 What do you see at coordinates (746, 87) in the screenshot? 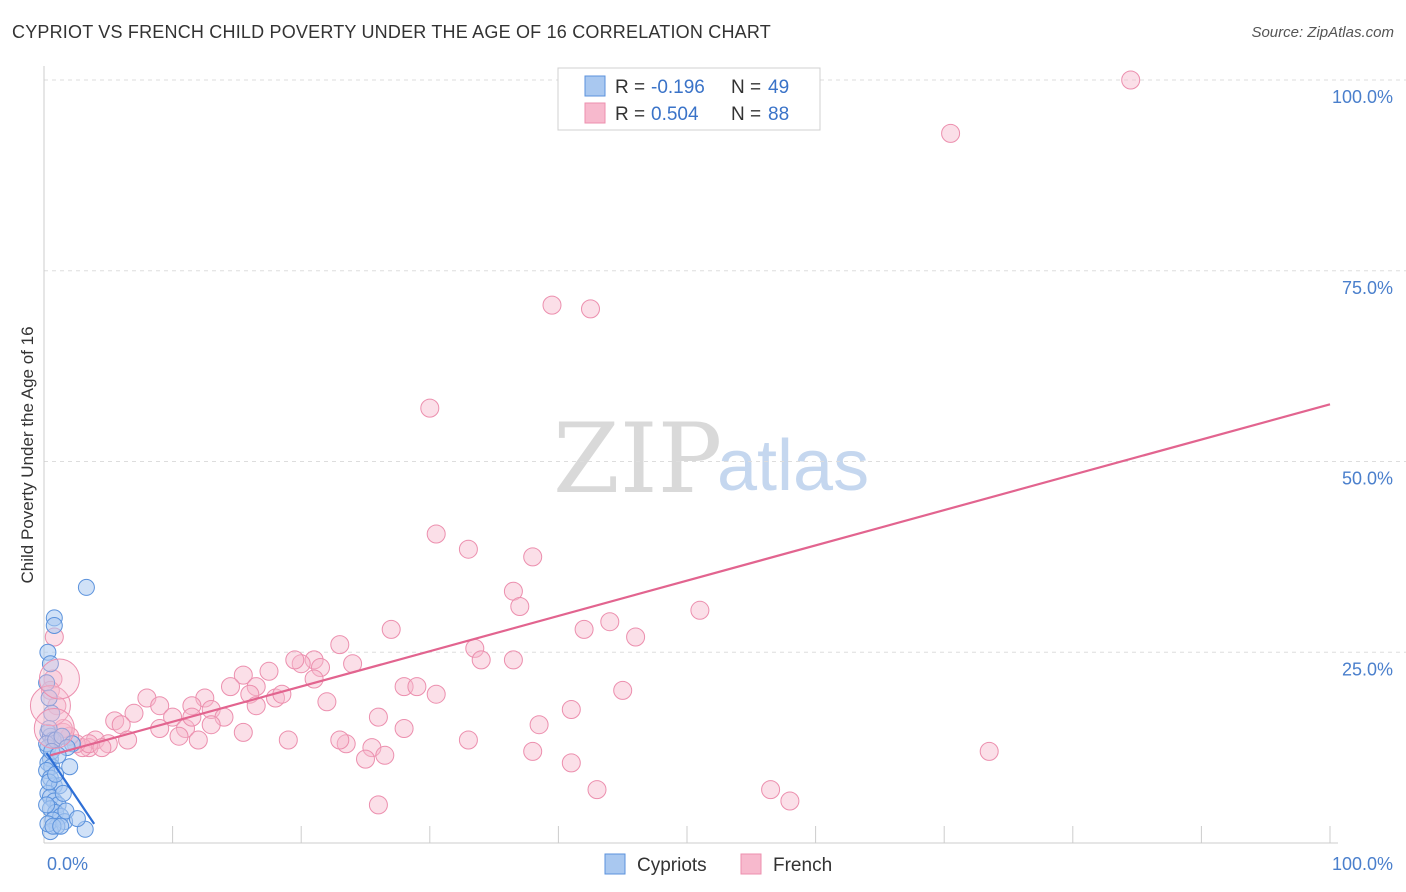
I see `legend-n-label-cypriots: N =` at bounding box center [746, 87].